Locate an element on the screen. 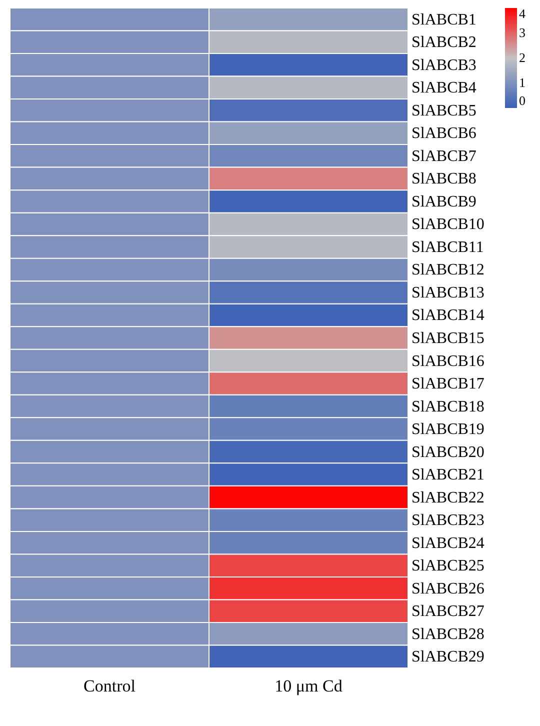 The height and width of the screenshot is (726, 540). color-bar-label: 2 is located at coordinates (522, 57).